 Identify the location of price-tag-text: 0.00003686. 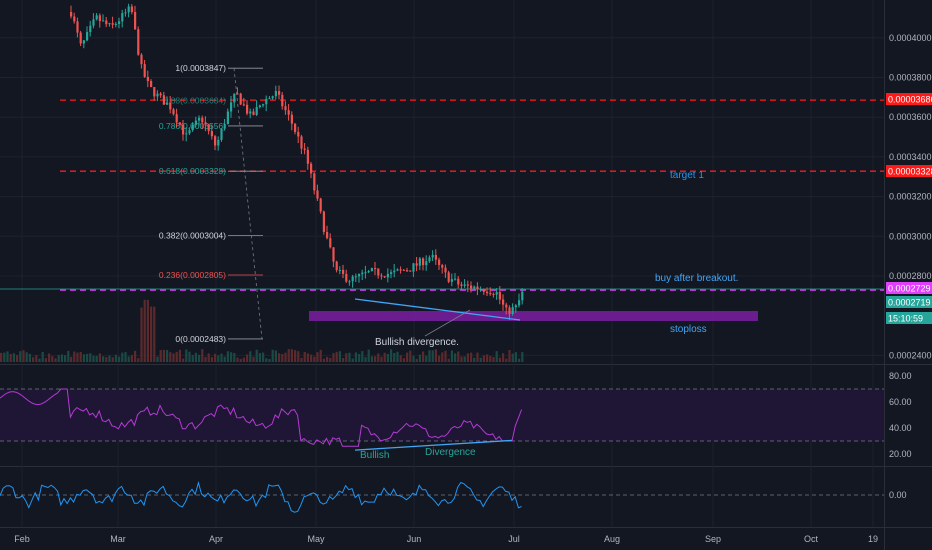
(910, 100).